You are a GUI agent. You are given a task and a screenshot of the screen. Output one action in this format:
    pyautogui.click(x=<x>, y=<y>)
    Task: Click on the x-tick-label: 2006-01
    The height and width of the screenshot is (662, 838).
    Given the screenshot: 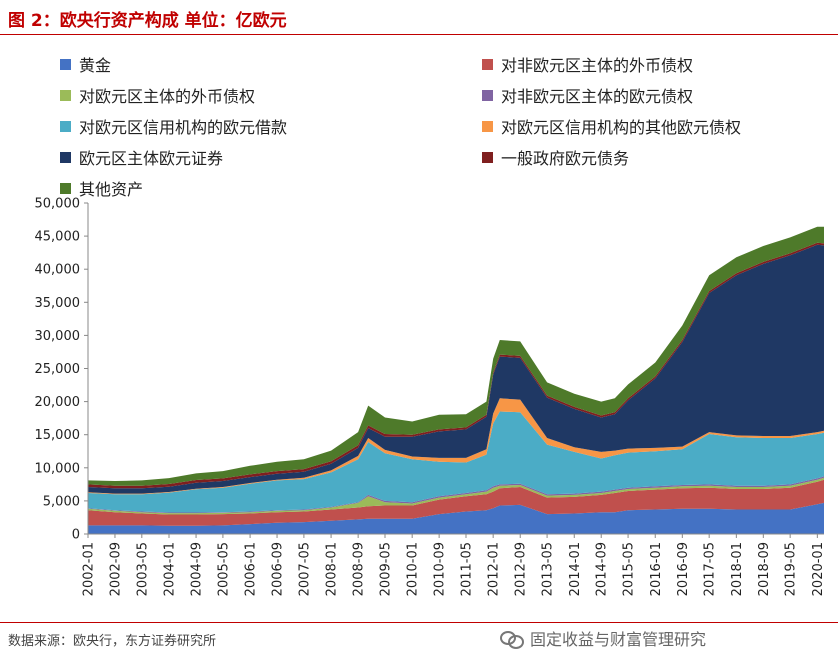 What is the action you would take?
    pyautogui.click(x=251, y=569)
    